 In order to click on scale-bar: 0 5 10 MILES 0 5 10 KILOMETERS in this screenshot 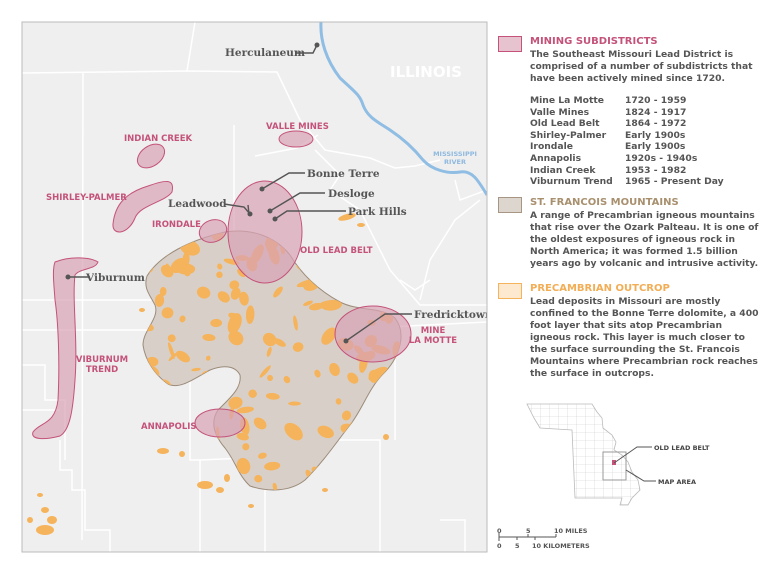, I will do `click(543, 538)`.